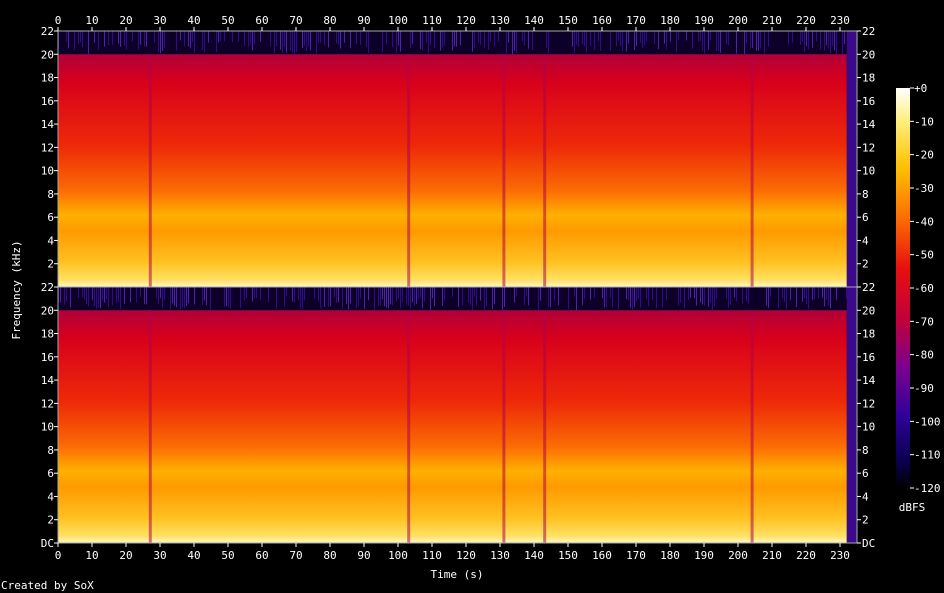 Image resolution: width=944 pixels, height=593 pixels. What do you see at coordinates (912, 507) in the screenshot?
I see `colorbar-label: dBFS` at bounding box center [912, 507].